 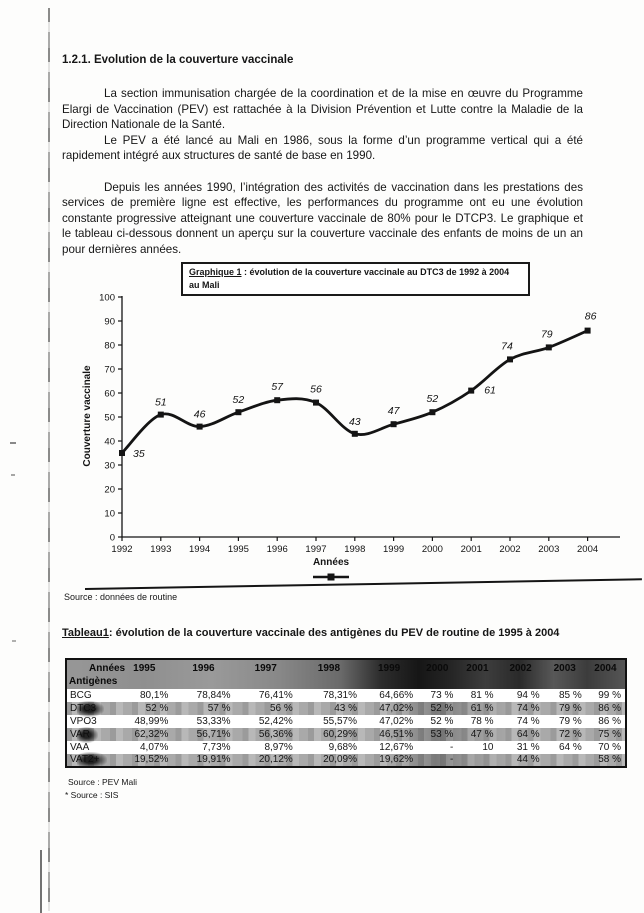 What do you see at coordinates (591, 317) in the screenshot?
I see `data-point-label: 86` at bounding box center [591, 317].